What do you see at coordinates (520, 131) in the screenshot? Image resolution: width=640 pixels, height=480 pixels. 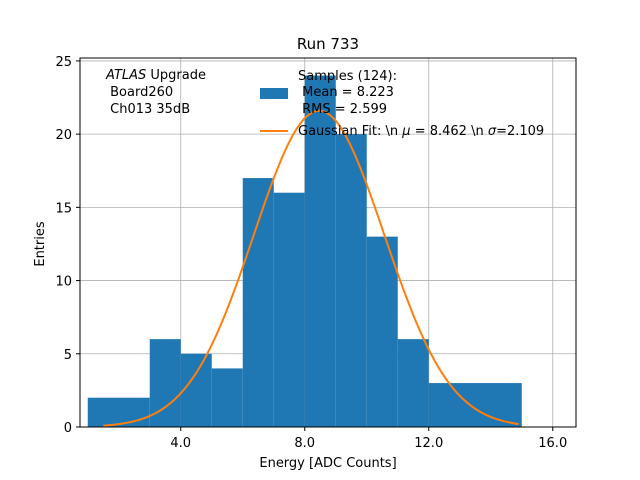 I see `legend-fit-part-3: =2.109` at bounding box center [520, 131].